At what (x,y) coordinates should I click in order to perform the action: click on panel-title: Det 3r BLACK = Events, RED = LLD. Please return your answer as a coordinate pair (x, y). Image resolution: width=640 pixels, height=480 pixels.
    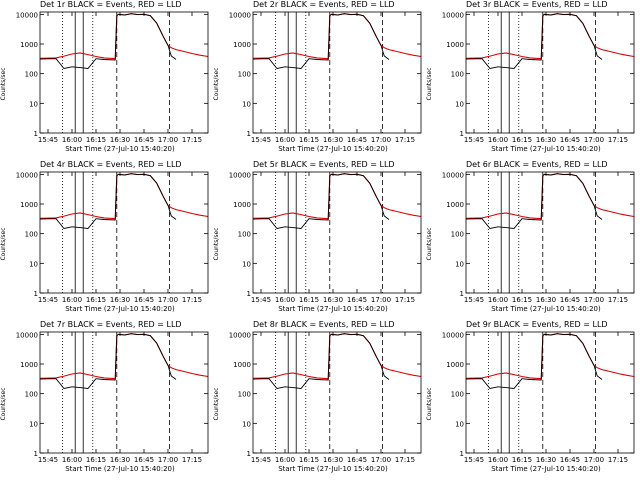
    Looking at the image, I should click on (537, 4).